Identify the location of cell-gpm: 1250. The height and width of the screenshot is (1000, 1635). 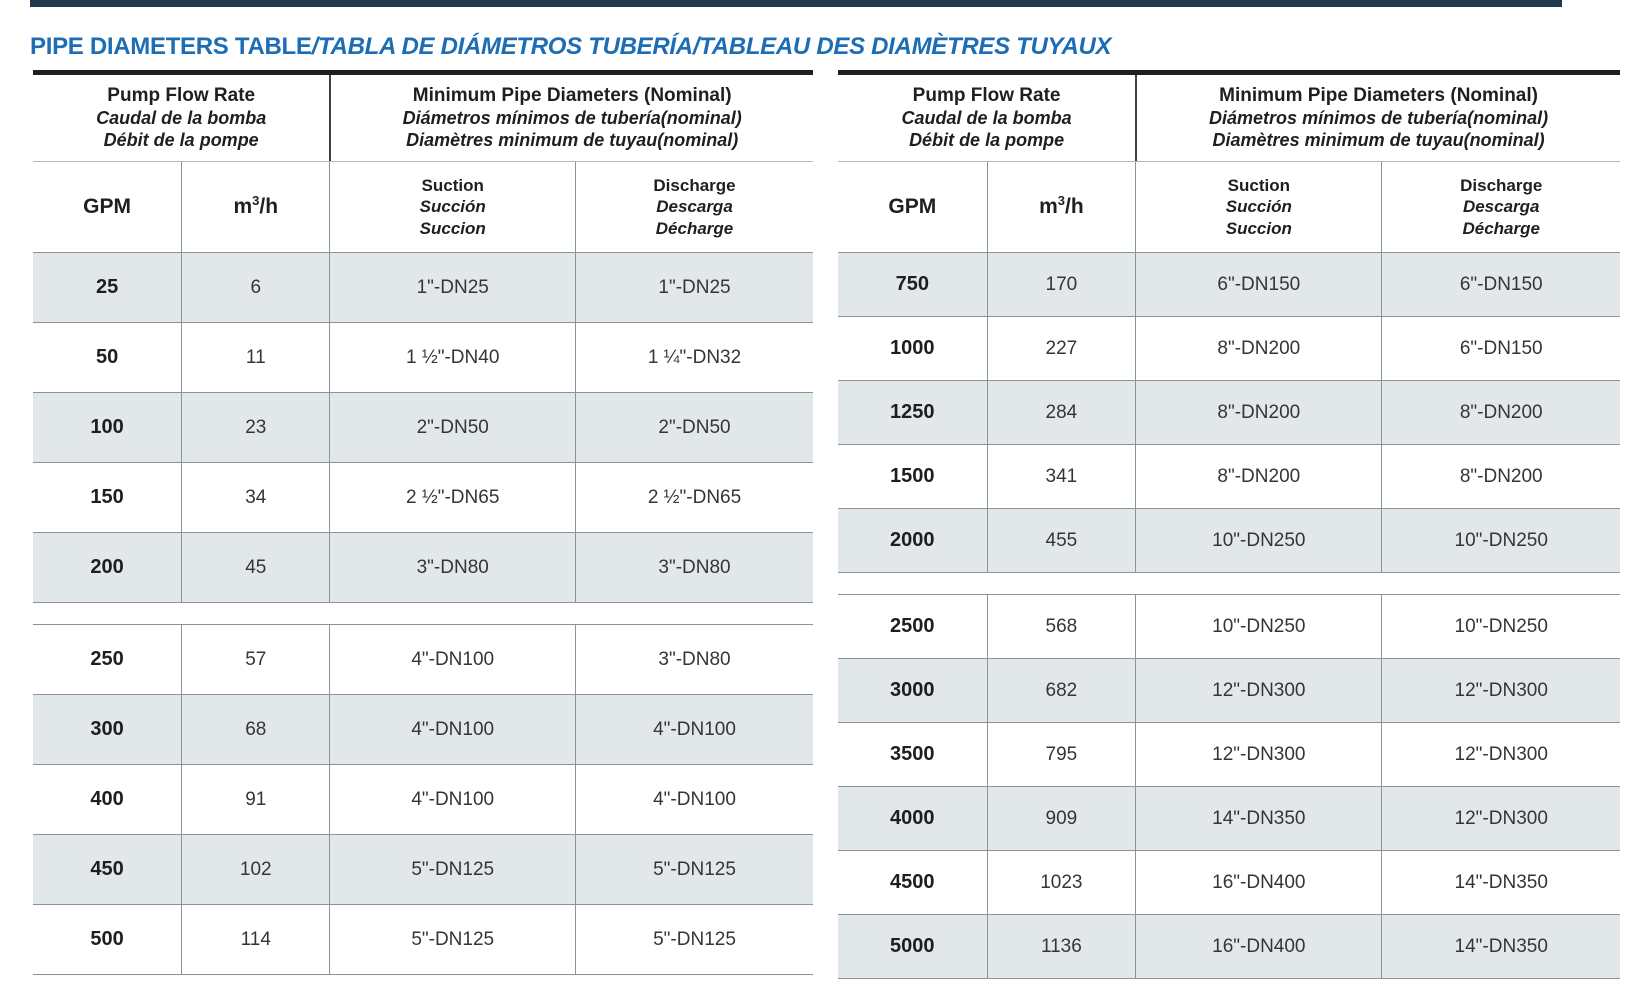
(912, 412).